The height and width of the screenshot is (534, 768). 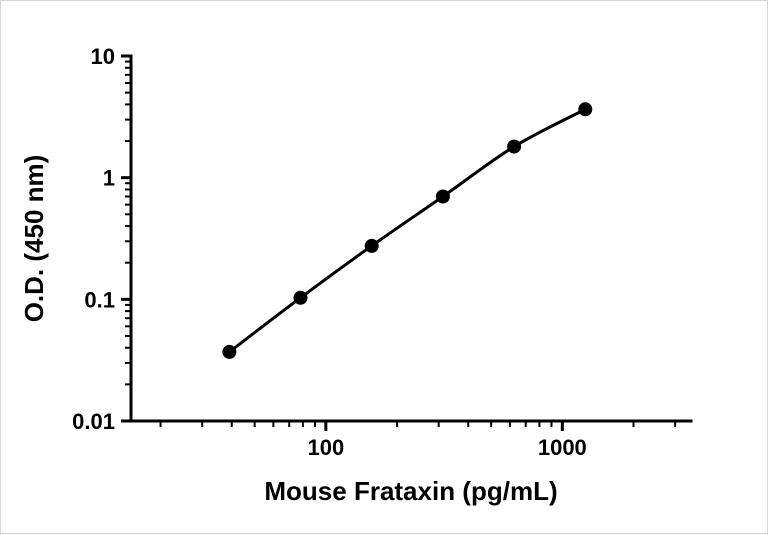 I want to click on y-tick-label: 0.01, so click(x=93, y=421).